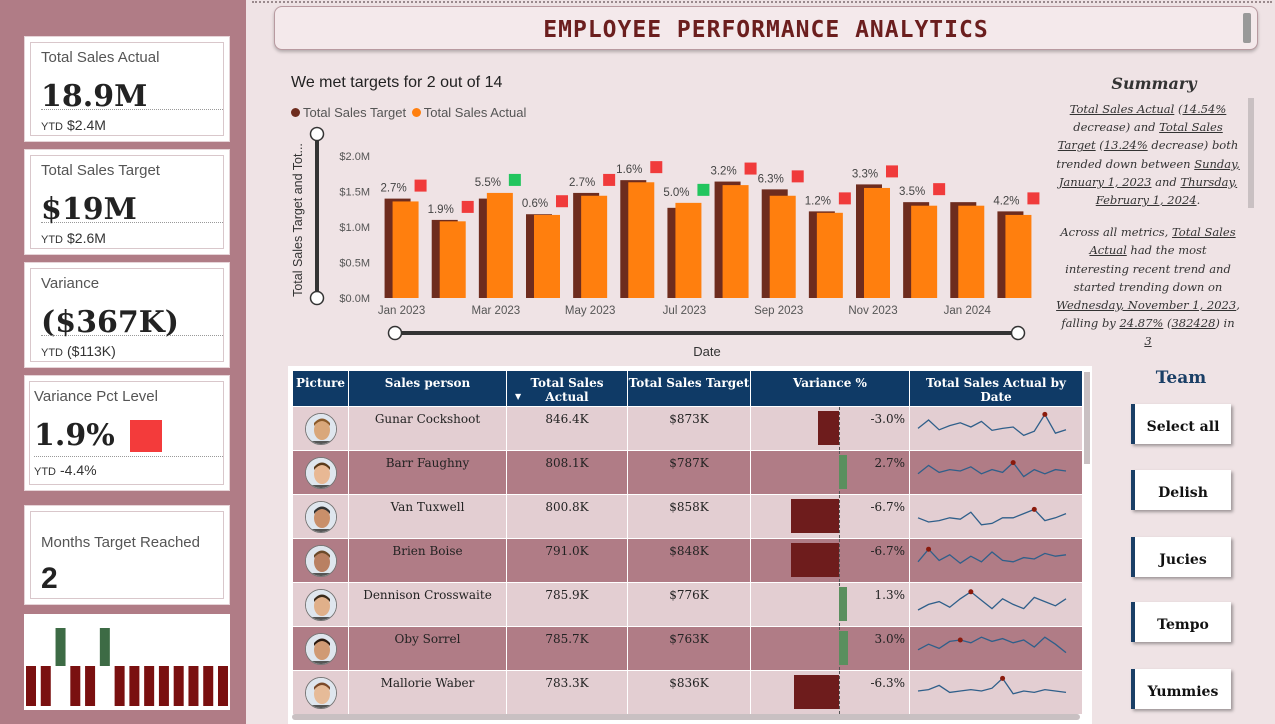  What do you see at coordinates (1181, 424) in the screenshot?
I see `team-button-select-all: Select all` at bounding box center [1181, 424].